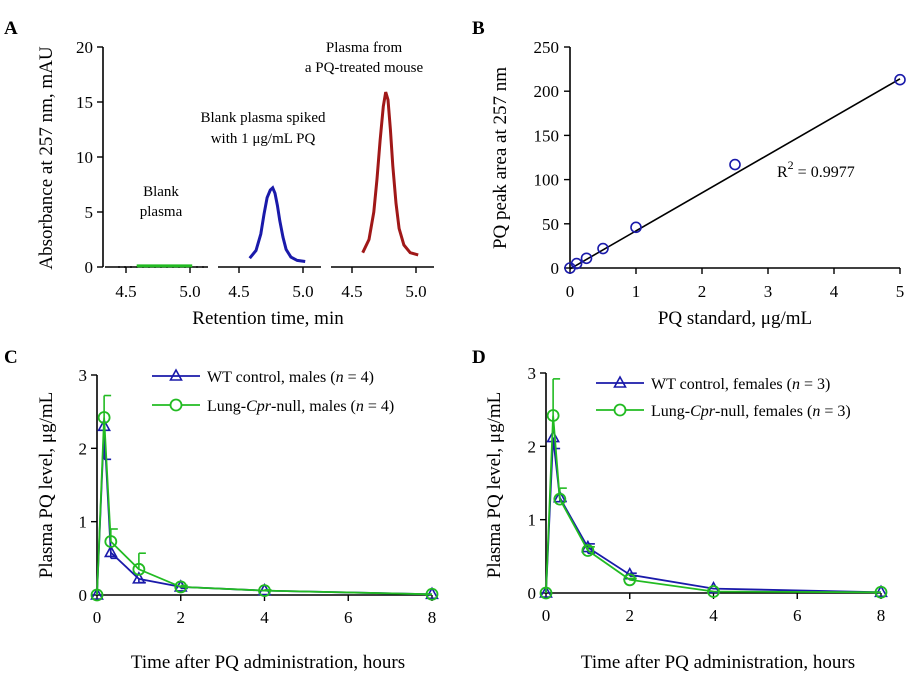  I want to click on panel-b-r-squared: R2 = 0.9977, so click(816, 169).